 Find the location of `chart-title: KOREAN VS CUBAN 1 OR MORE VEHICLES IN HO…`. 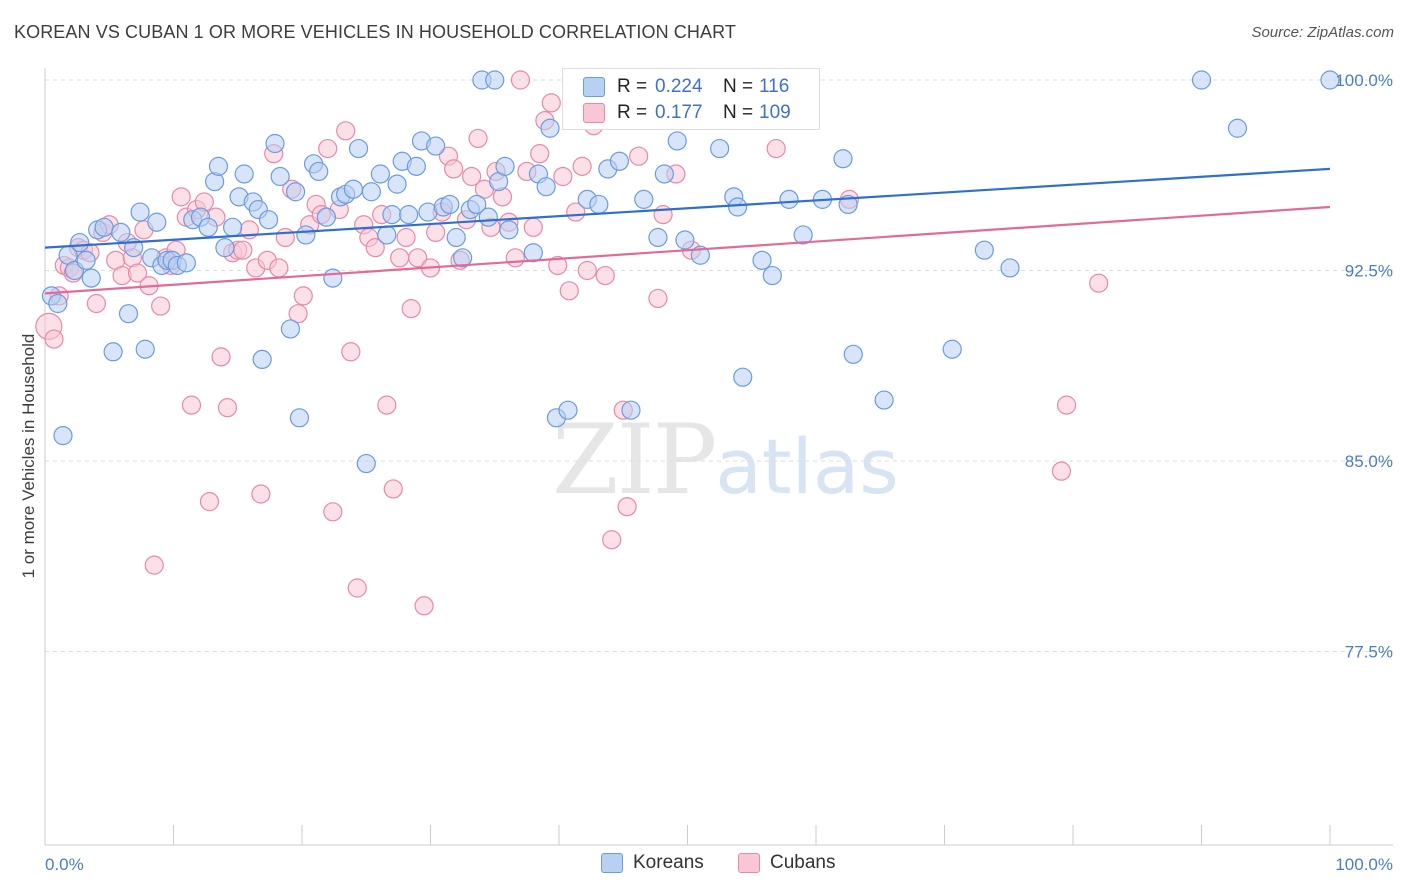

chart-title: KOREAN VS CUBAN 1 OR MORE VEHICLES IN HO… is located at coordinates (375, 32).